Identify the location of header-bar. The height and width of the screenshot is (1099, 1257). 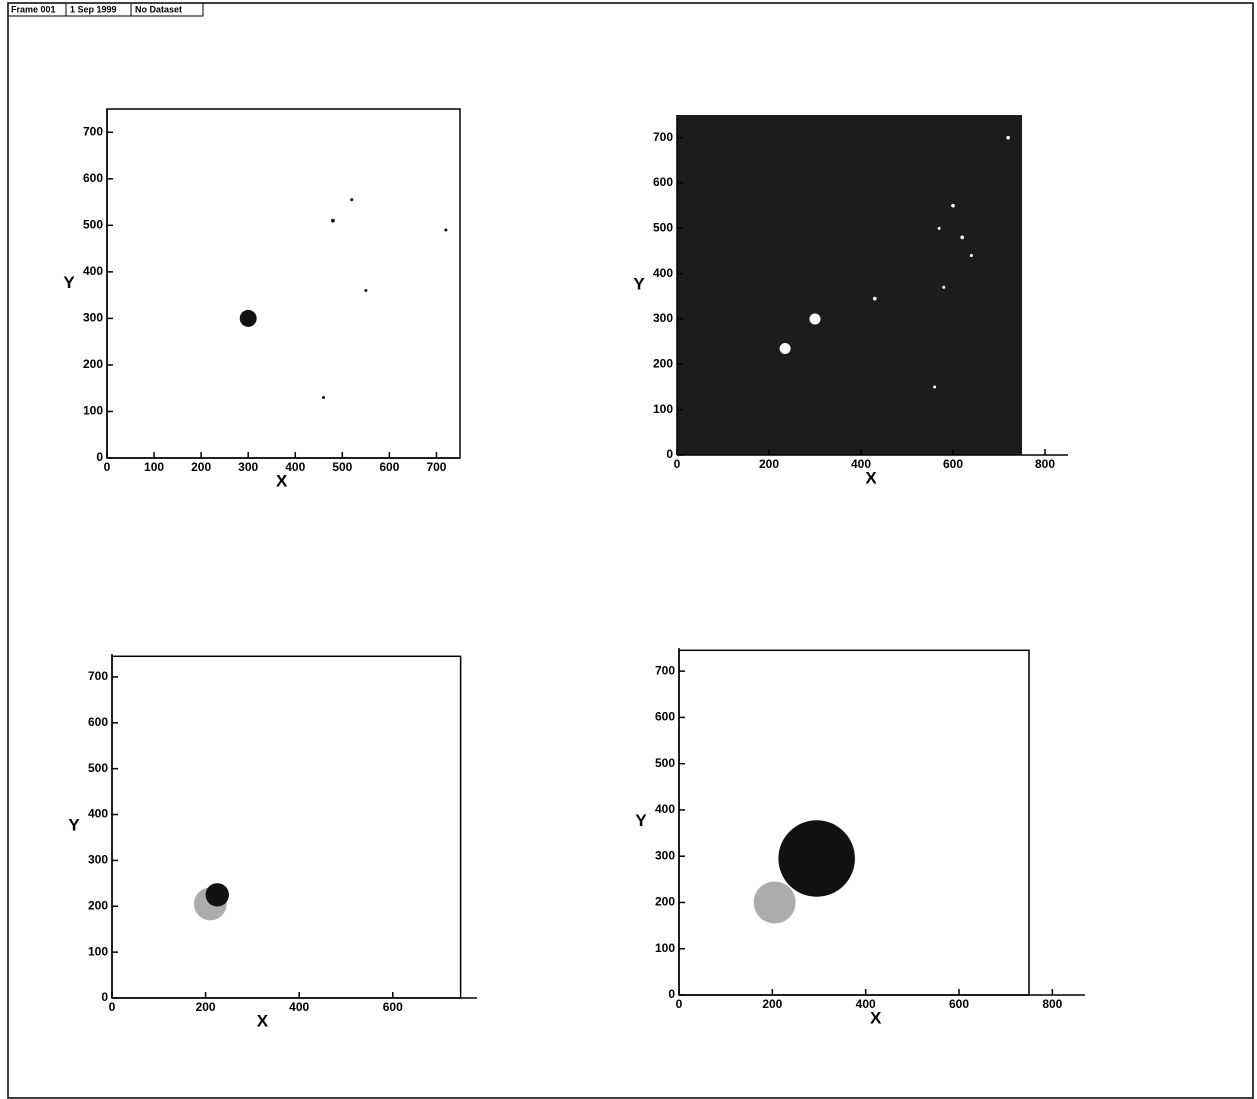
(105, 9).